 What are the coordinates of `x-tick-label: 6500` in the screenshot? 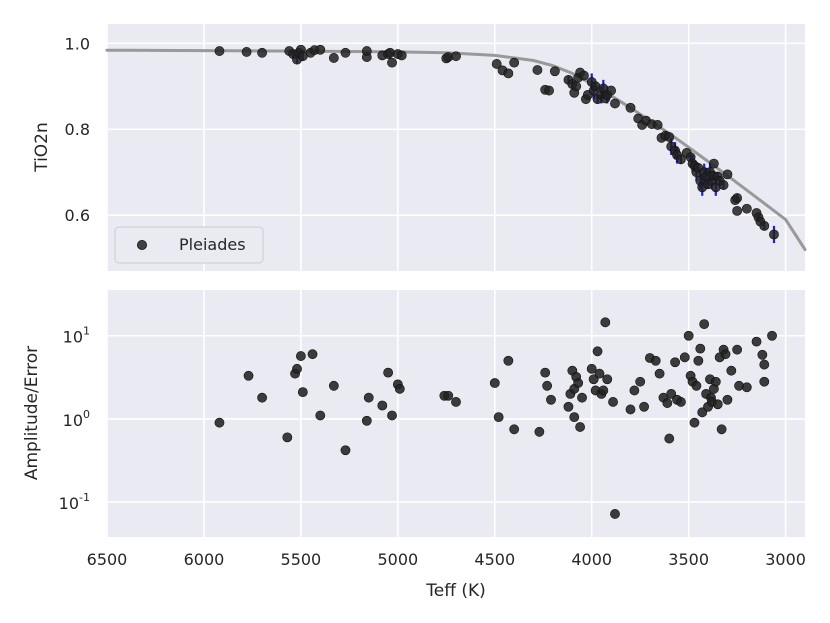 It's located at (107, 559).